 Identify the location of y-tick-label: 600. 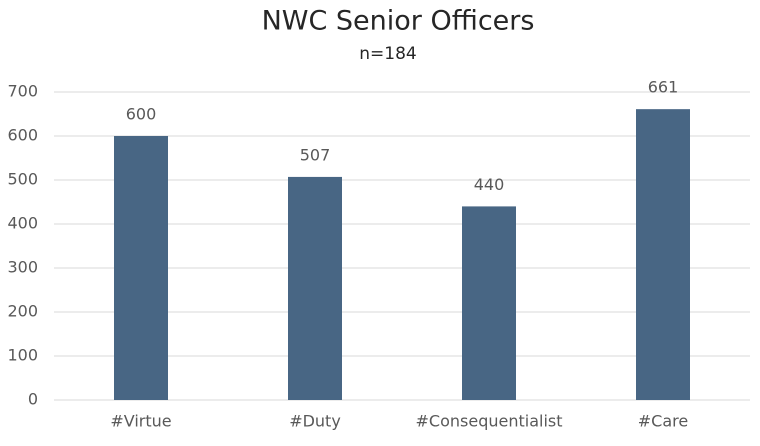
(22, 135).